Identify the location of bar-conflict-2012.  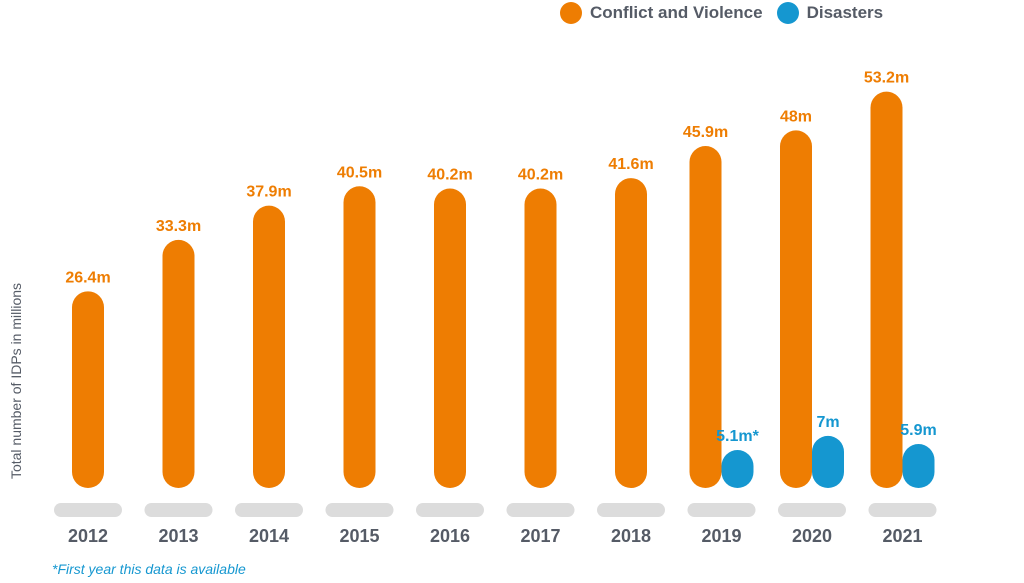
(88, 389).